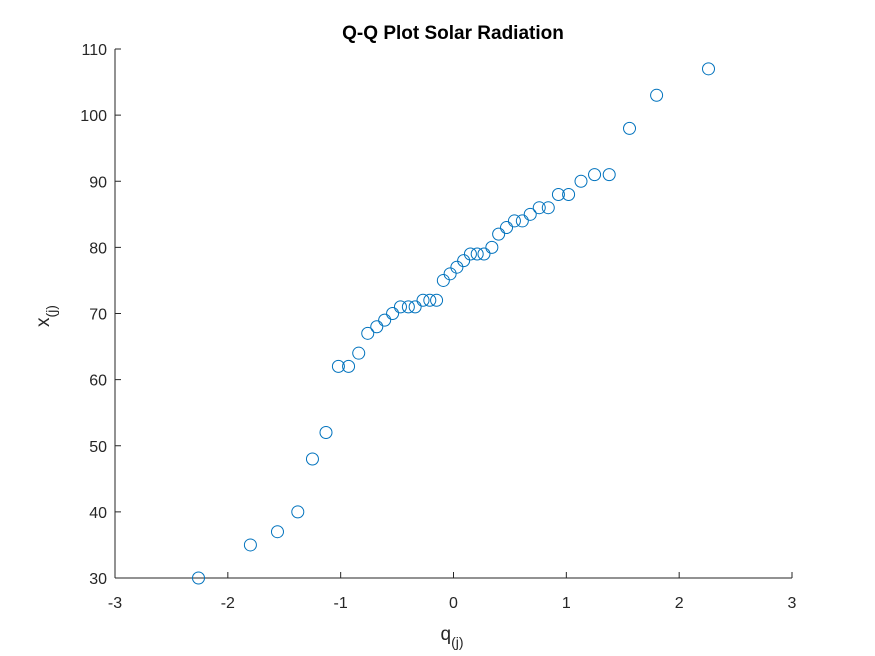 This screenshot has height=656, width=875. What do you see at coordinates (679, 603) in the screenshot?
I see `x-tick-label: 2` at bounding box center [679, 603].